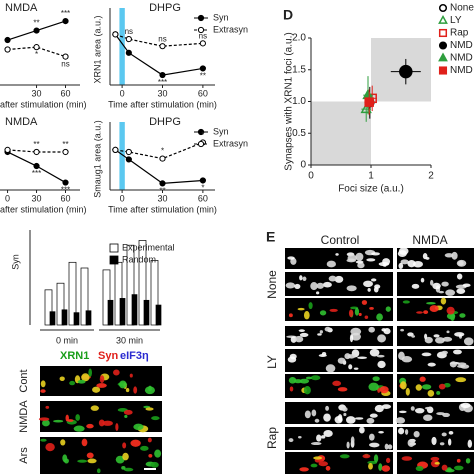  What do you see at coordinates (36, 23) in the screenshot?
I see `significance: **` at bounding box center [36, 23].